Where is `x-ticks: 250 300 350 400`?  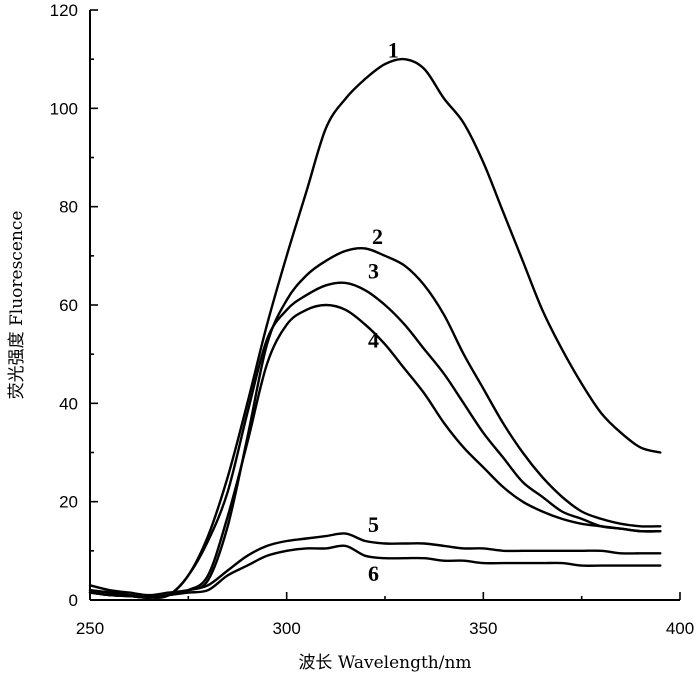
x-ticks: 250 300 350 400 is located at coordinates (385, 615).